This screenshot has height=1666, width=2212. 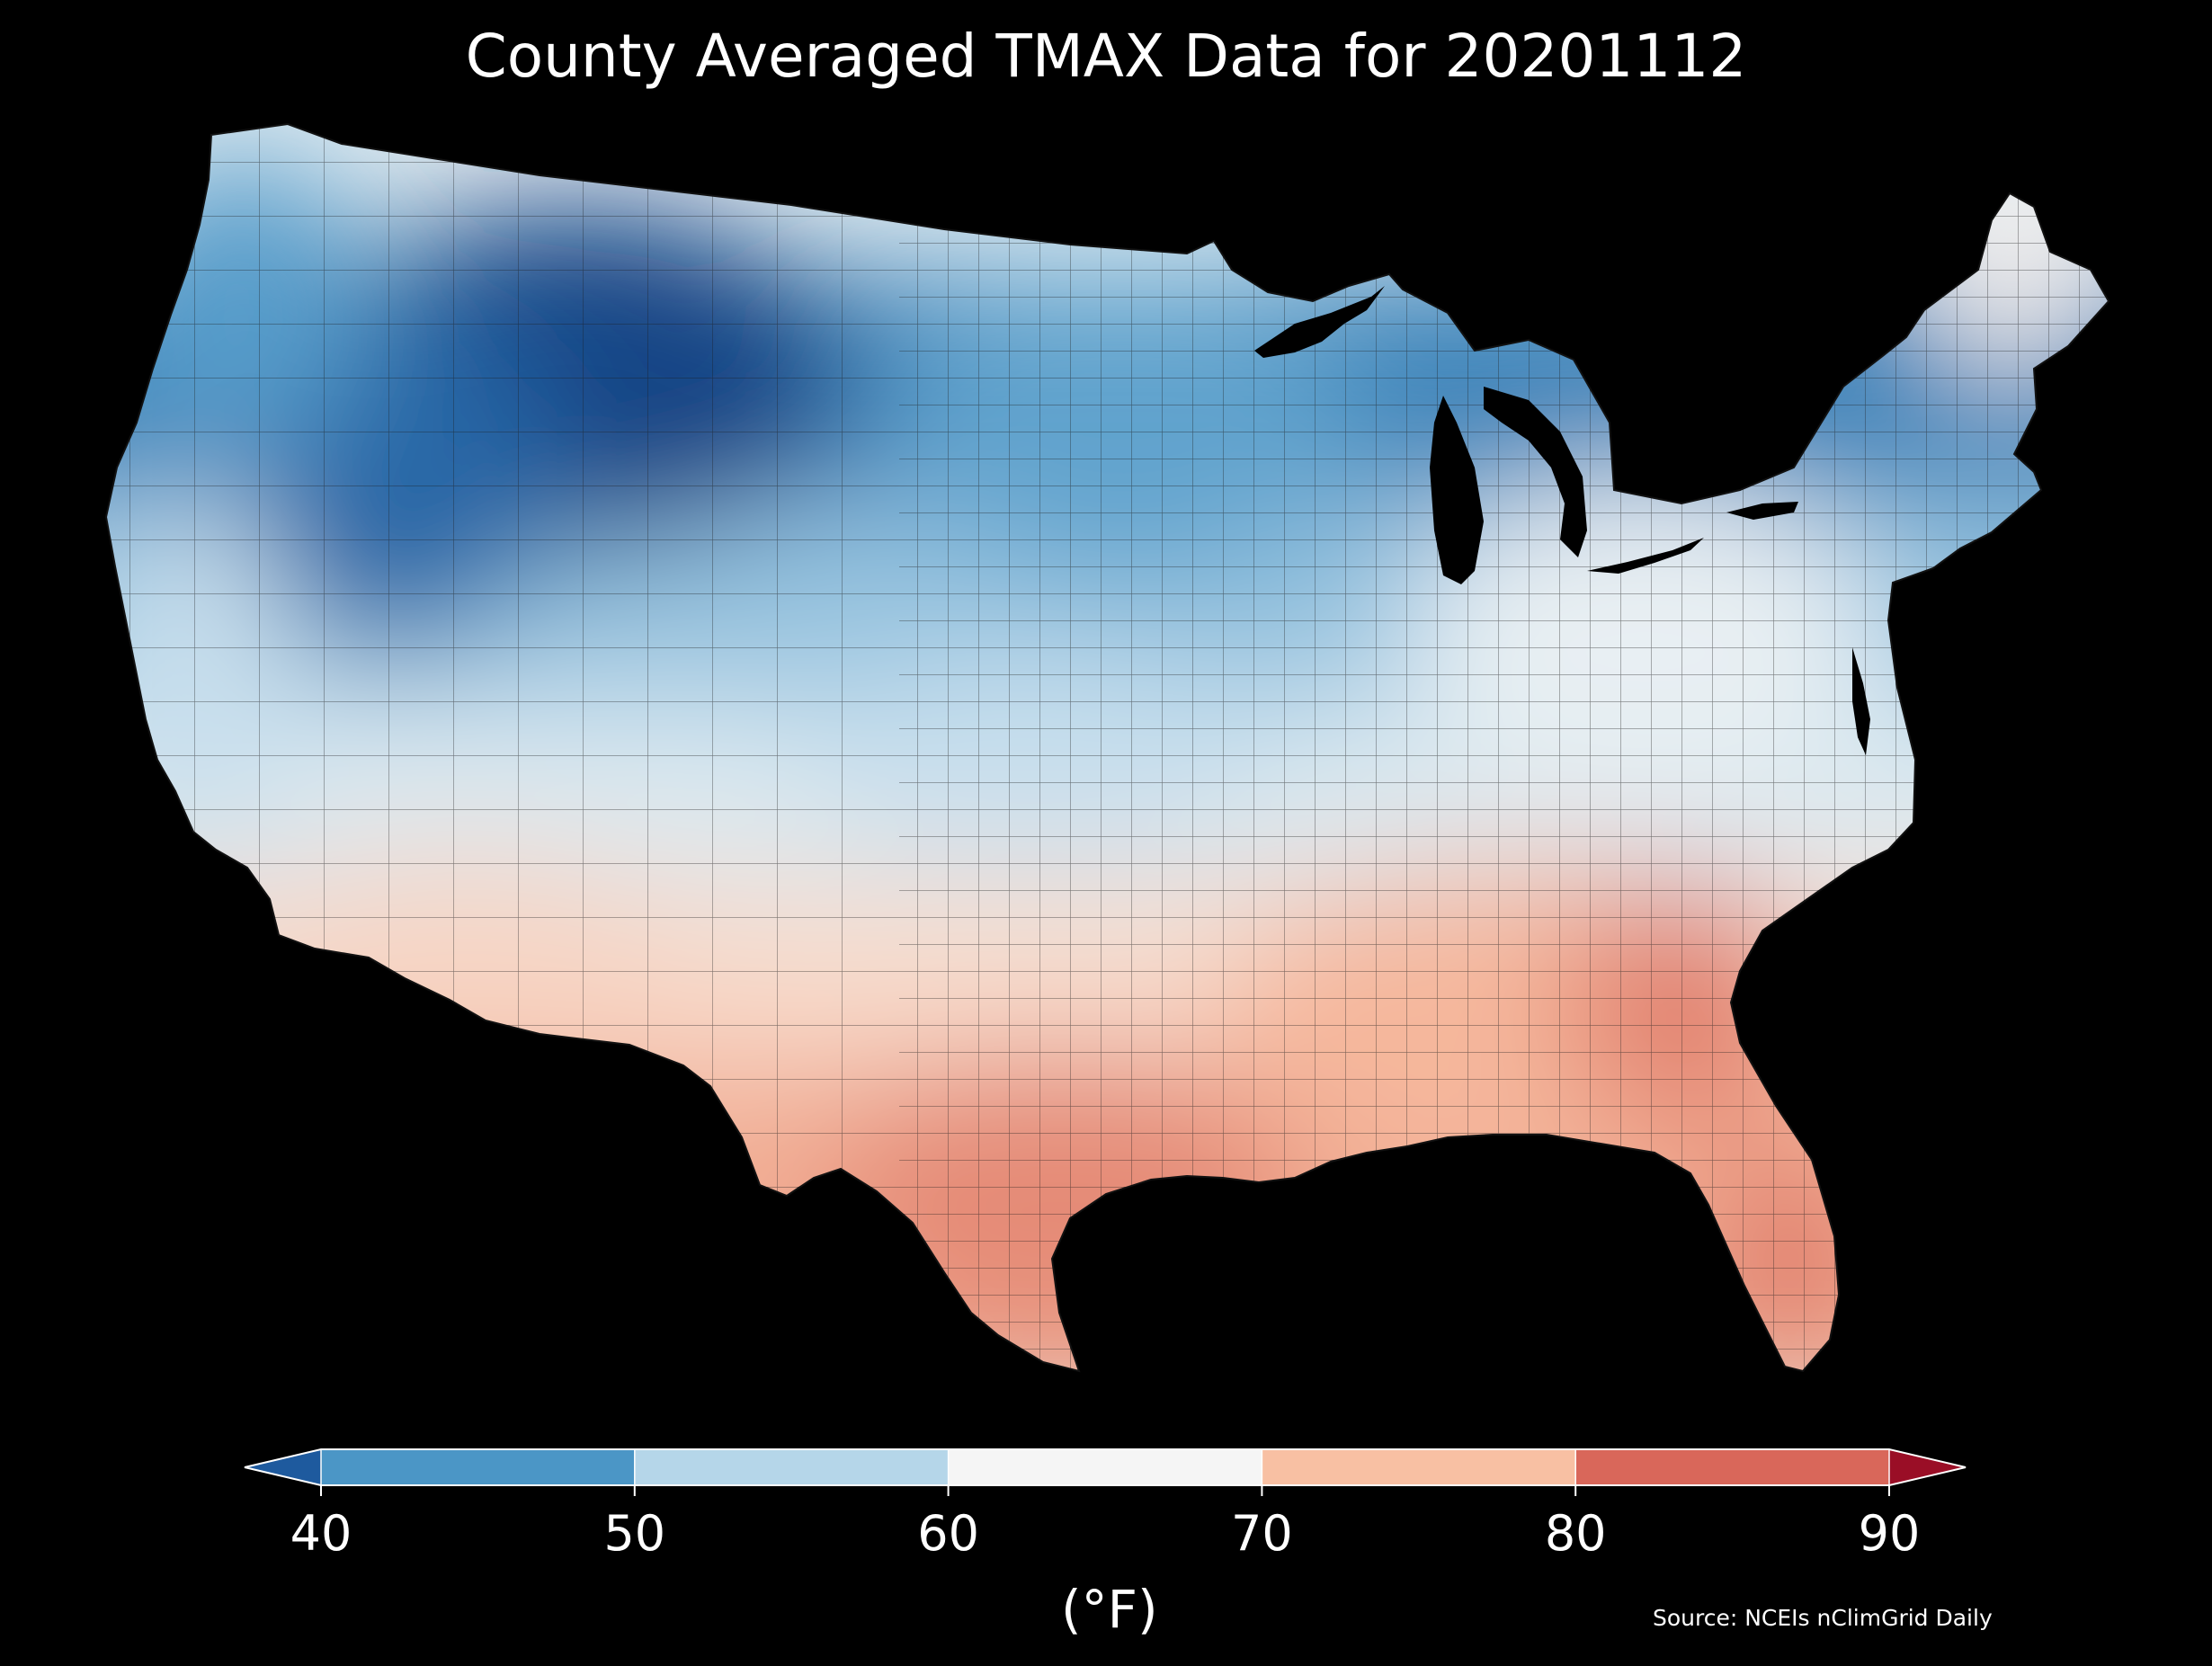 I want to click on colorbar-tick-label: 90, so click(x=1890, y=1533).